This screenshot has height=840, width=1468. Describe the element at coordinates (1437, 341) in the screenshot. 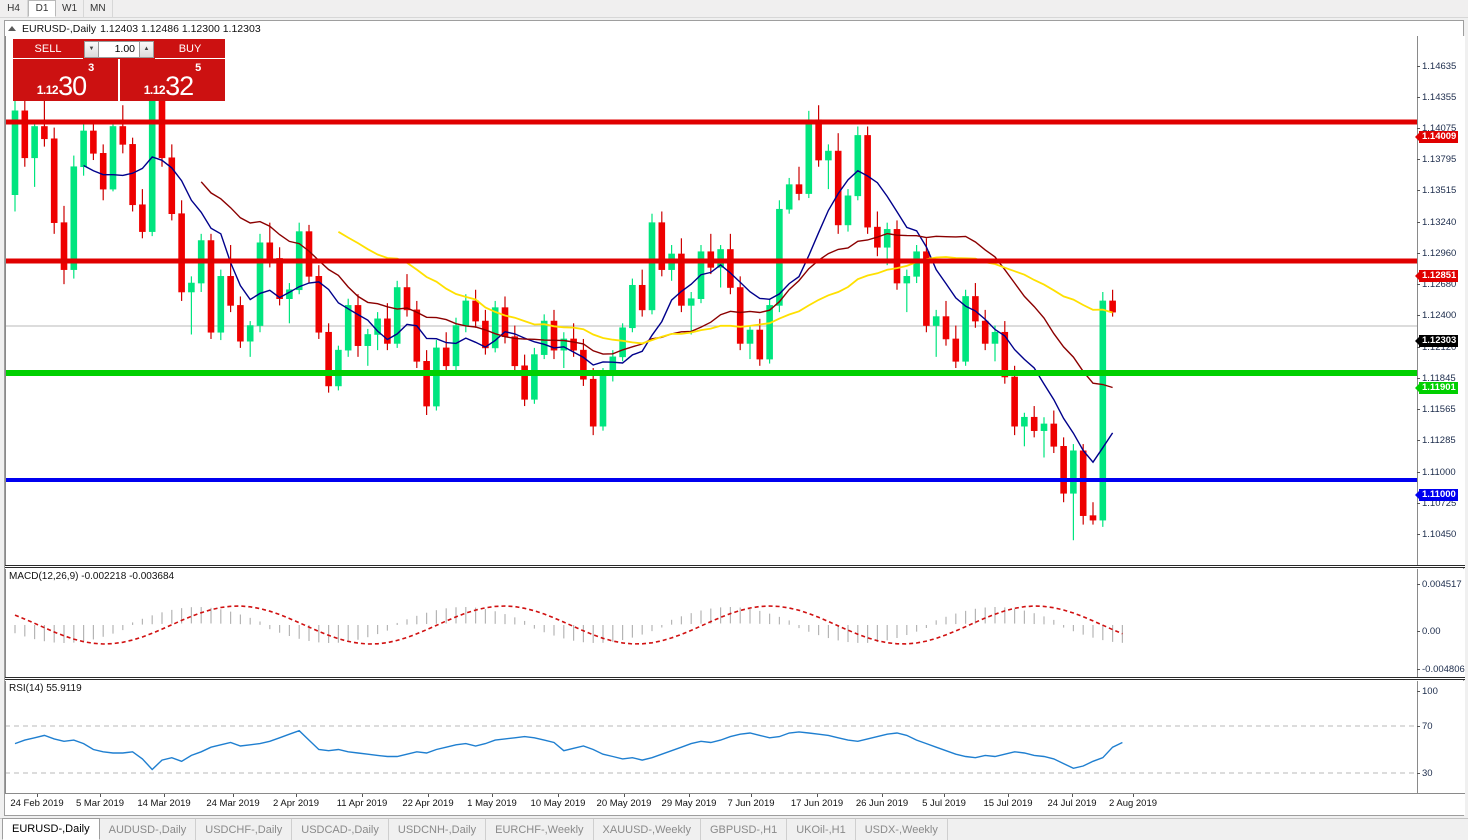

I see `price-tag-black: 1.12303` at that location.